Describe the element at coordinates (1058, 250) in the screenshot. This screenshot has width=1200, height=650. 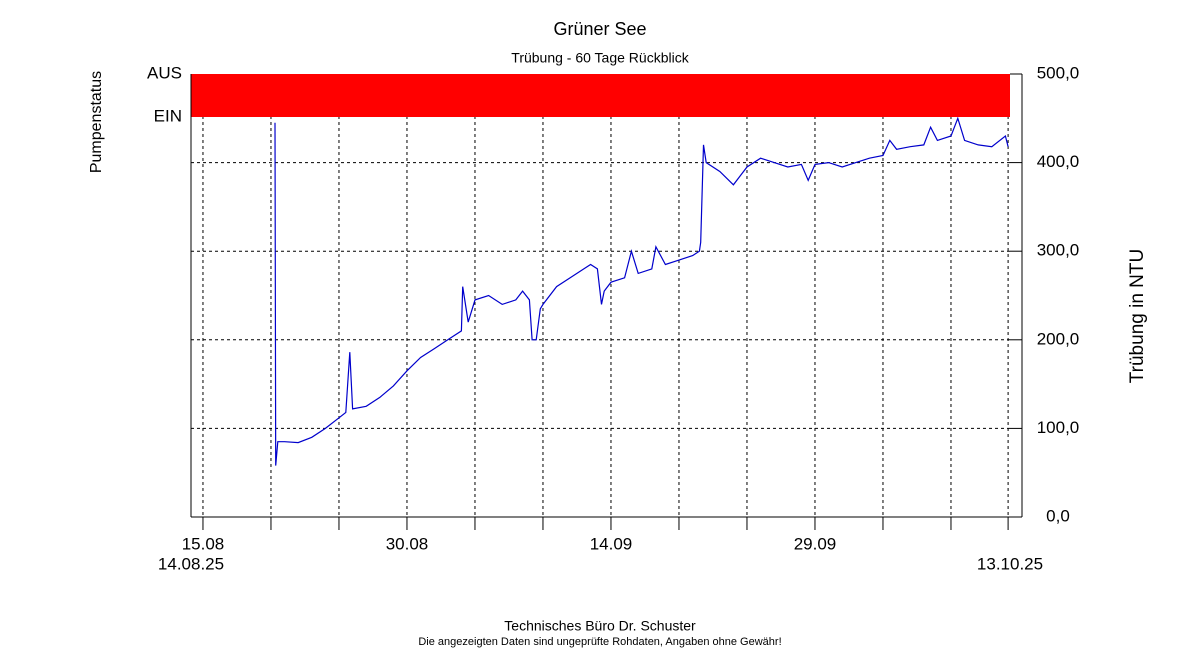
I see `y-tick-label: 300,0` at that location.